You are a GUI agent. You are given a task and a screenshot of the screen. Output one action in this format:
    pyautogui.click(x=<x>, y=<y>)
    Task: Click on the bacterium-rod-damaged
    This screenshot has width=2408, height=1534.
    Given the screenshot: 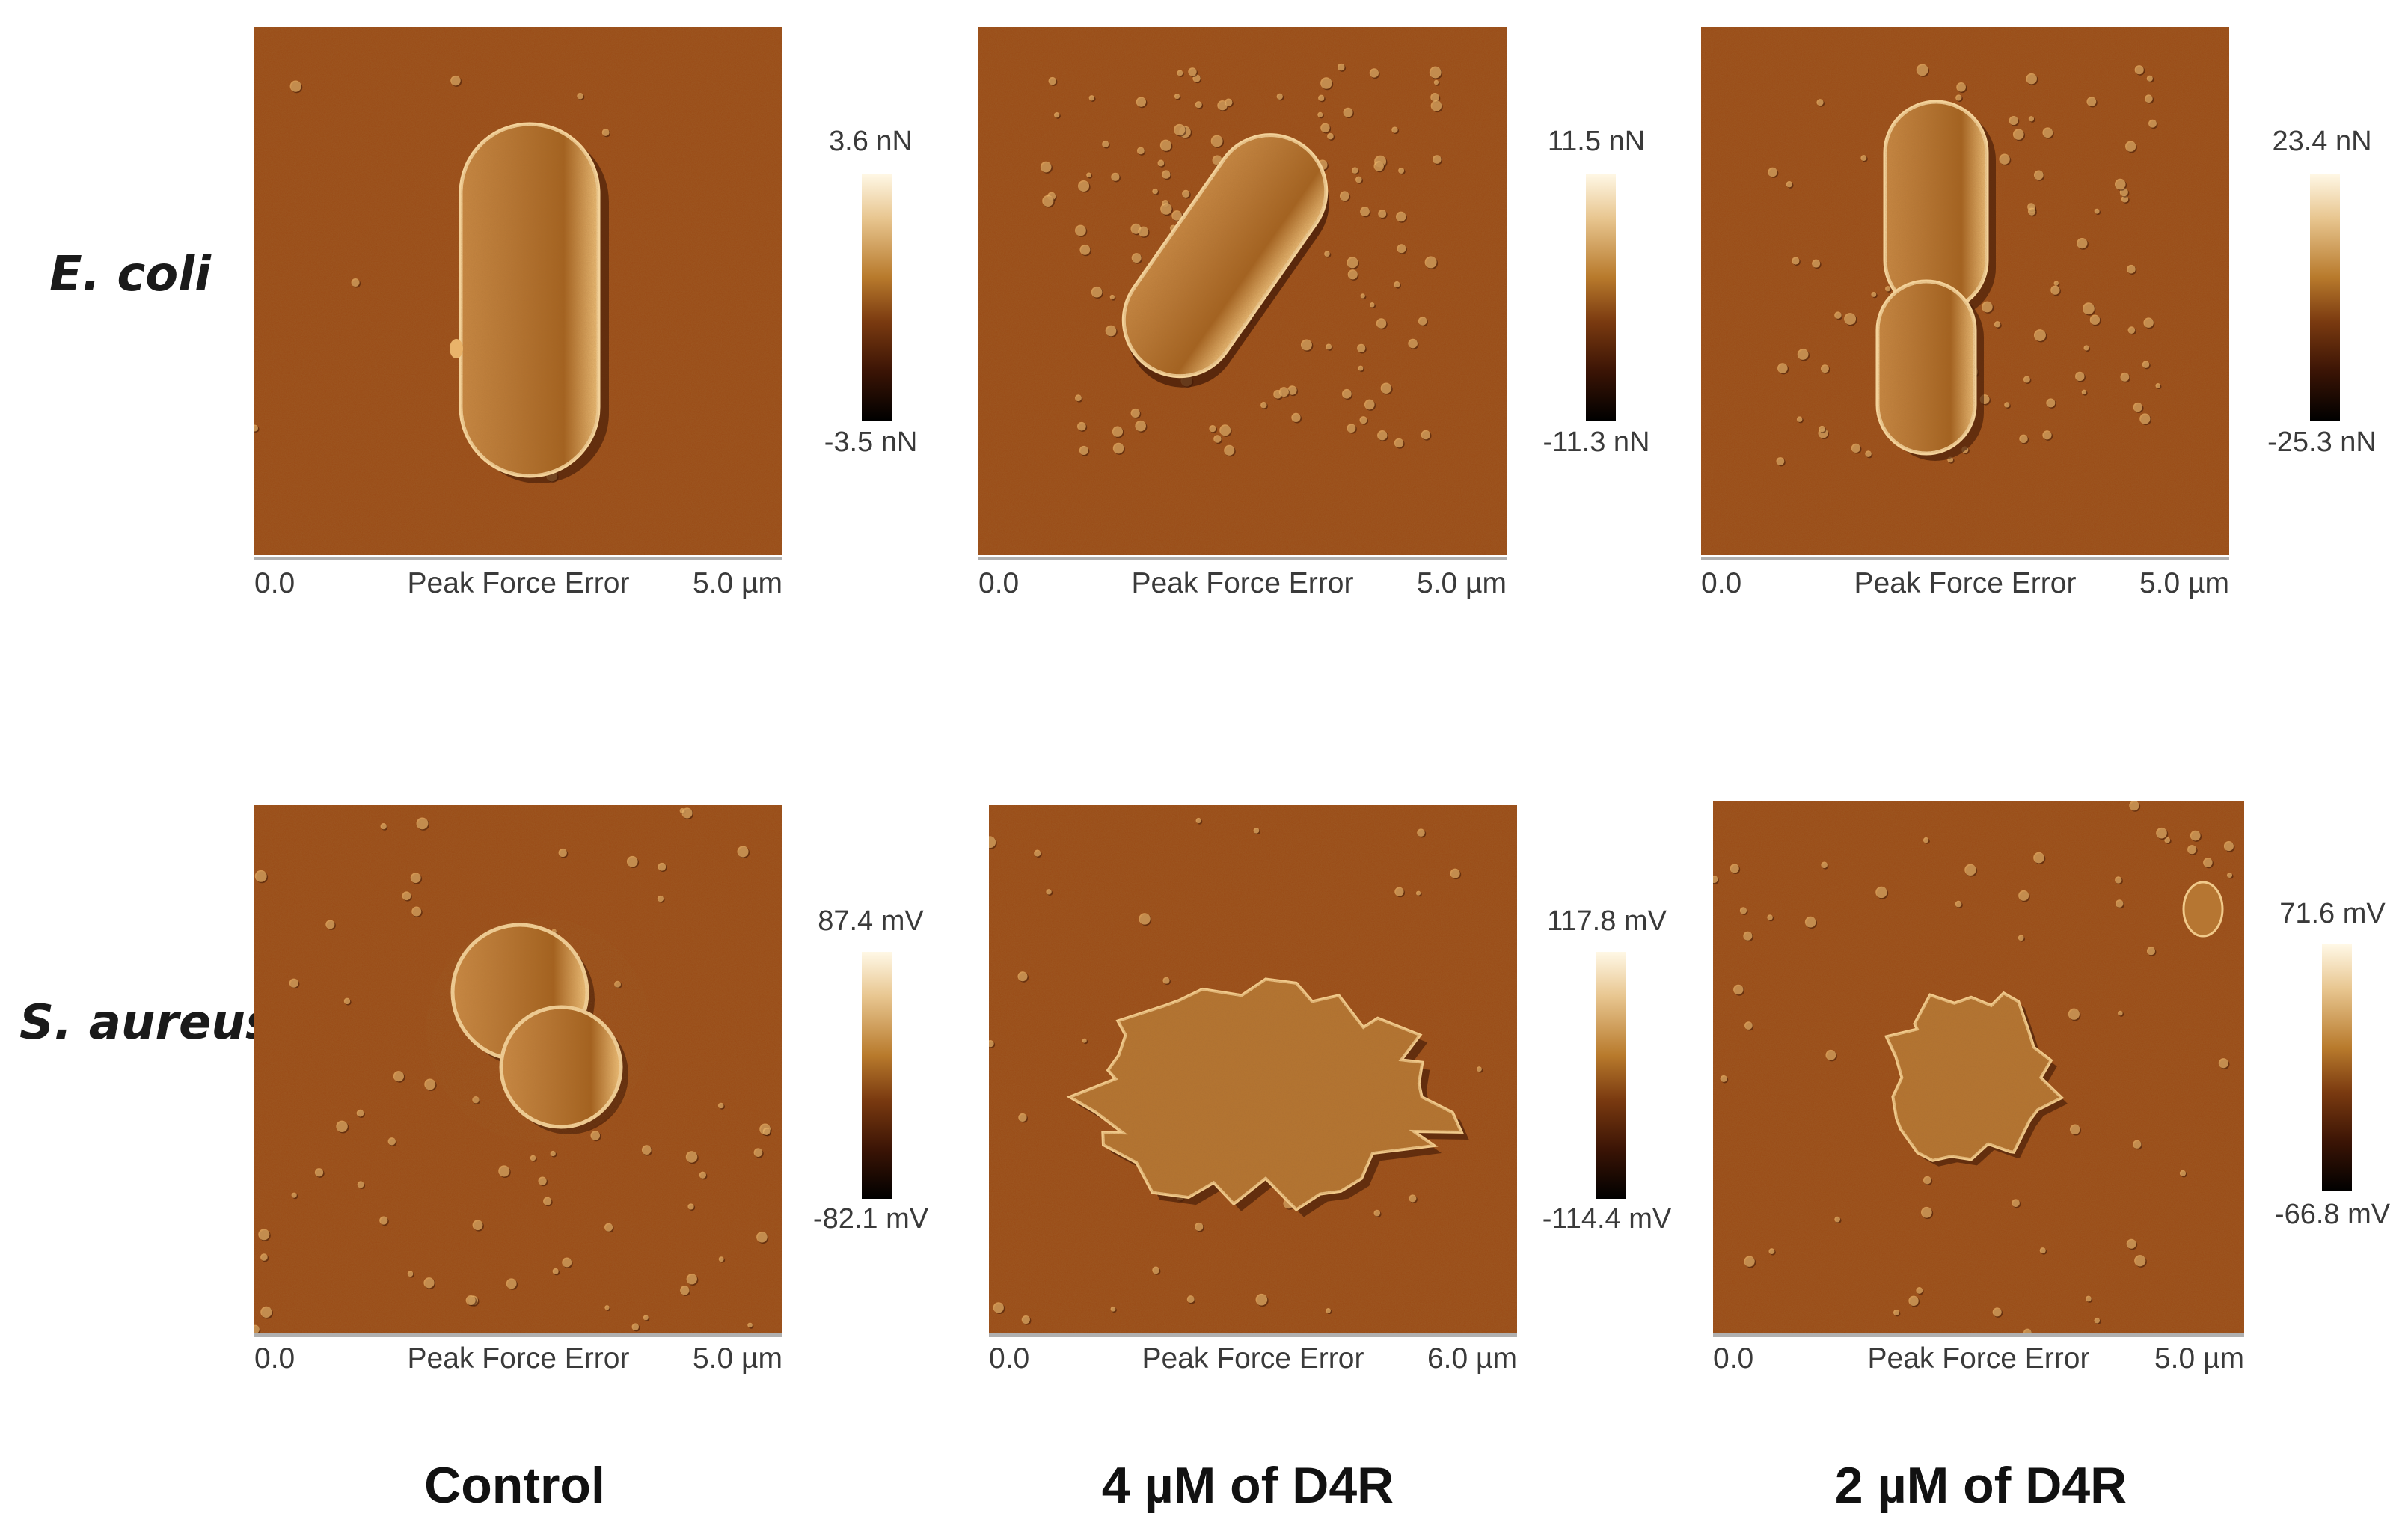 What is the action you would take?
    pyautogui.click(x=1225, y=260)
    